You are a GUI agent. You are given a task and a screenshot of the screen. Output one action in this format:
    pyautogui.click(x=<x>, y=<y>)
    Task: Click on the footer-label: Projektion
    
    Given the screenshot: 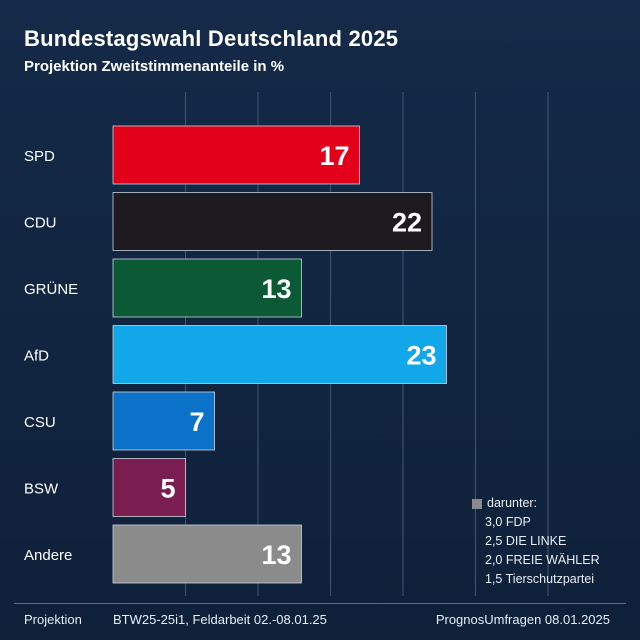 What is the action you would take?
    pyautogui.click(x=53, y=619)
    